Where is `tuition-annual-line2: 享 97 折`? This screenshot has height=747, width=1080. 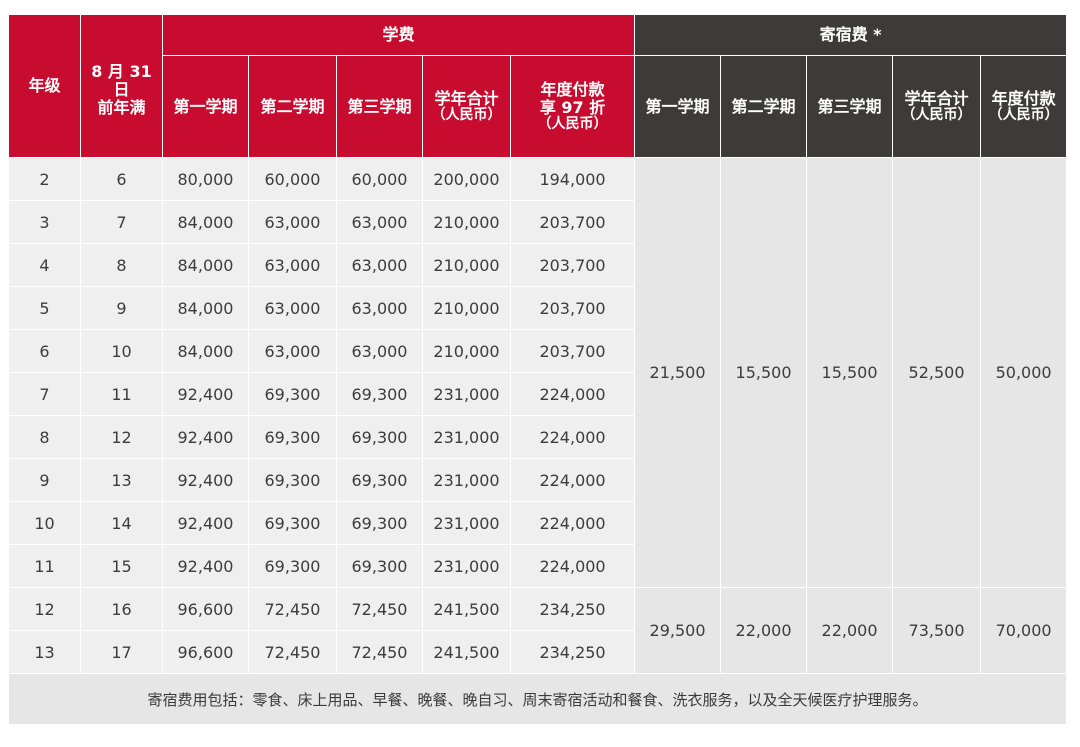
tuition-annual-line2: 享 97 折 is located at coordinates (572, 107).